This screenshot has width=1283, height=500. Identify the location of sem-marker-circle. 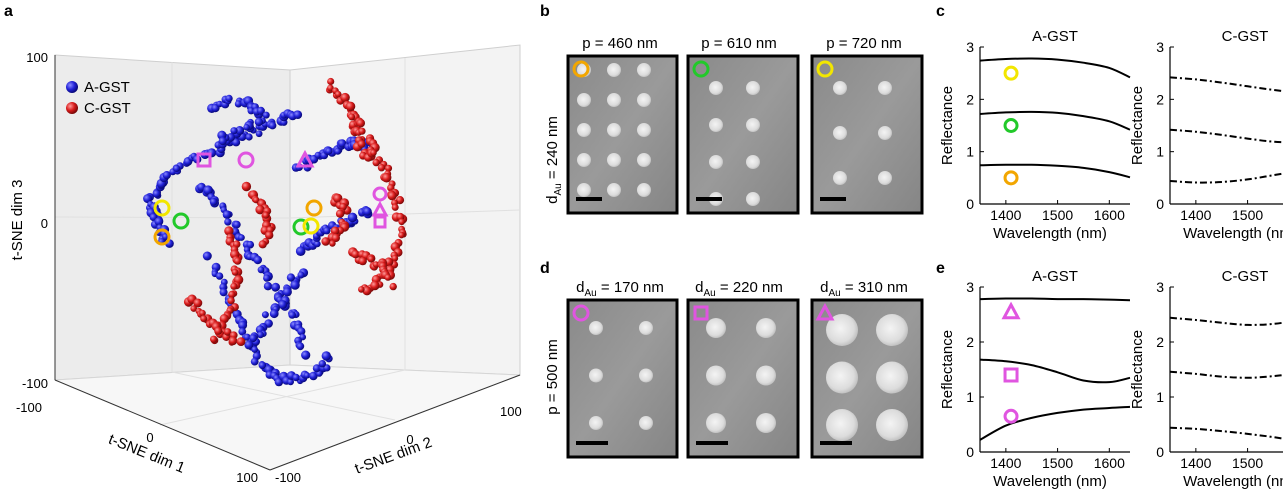
(581, 313).